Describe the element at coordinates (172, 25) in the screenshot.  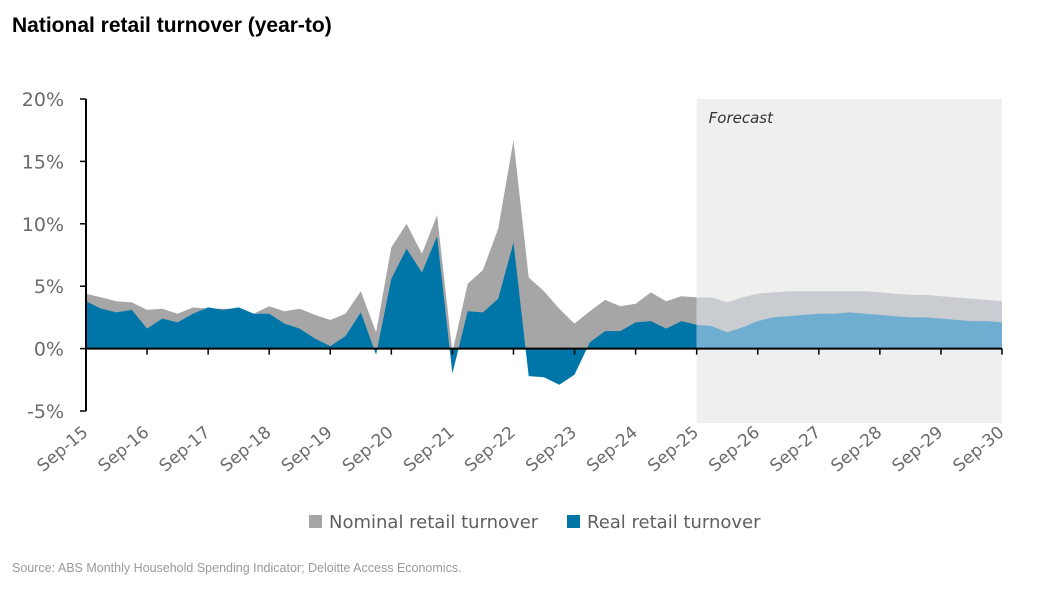
I see `chart-title: National retail turnover (year-to)` at that location.